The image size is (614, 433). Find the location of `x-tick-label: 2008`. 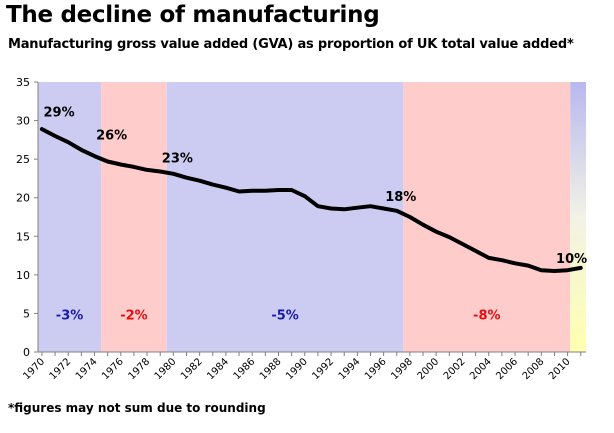

x-tick-label: 2008 is located at coordinates (534, 369).